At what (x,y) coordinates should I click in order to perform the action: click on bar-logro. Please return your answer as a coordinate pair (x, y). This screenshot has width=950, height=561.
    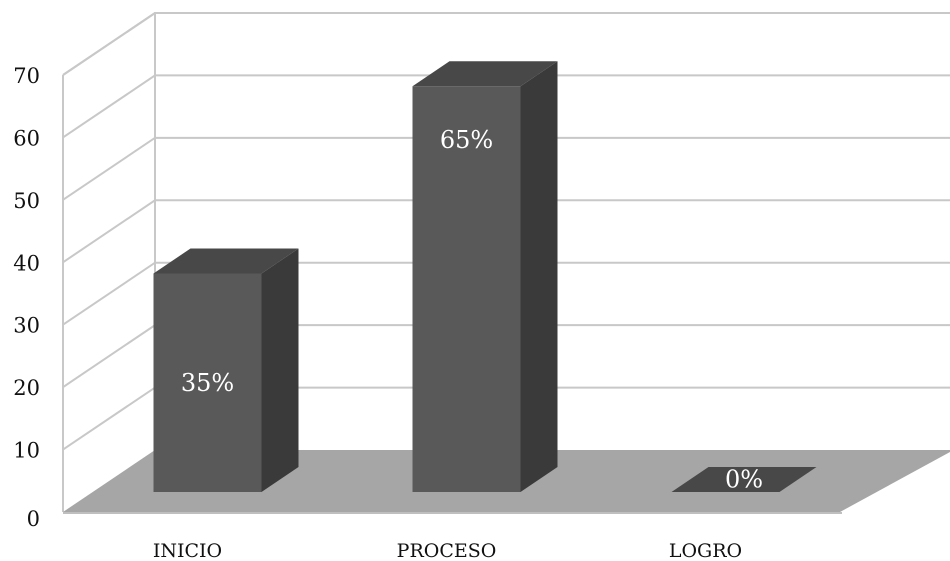
    Looking at the image, I should click on (744, 479).